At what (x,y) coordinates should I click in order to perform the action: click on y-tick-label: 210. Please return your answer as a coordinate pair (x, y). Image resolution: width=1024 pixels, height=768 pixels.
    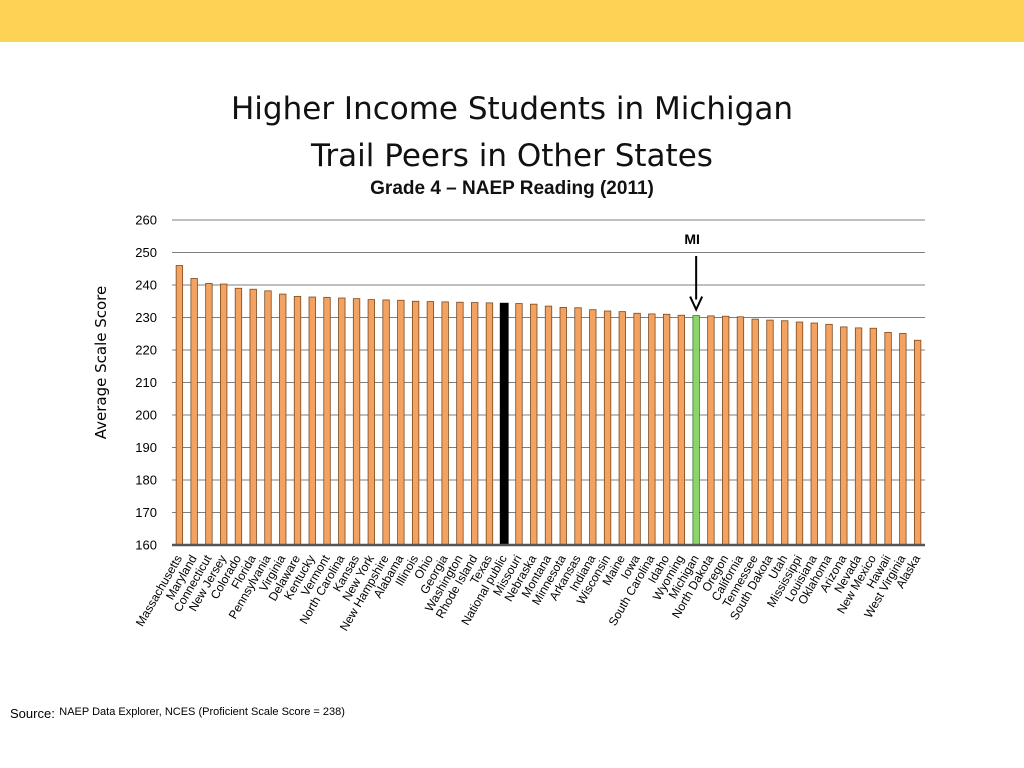
    Looking at the image, I should click on (146, 382).